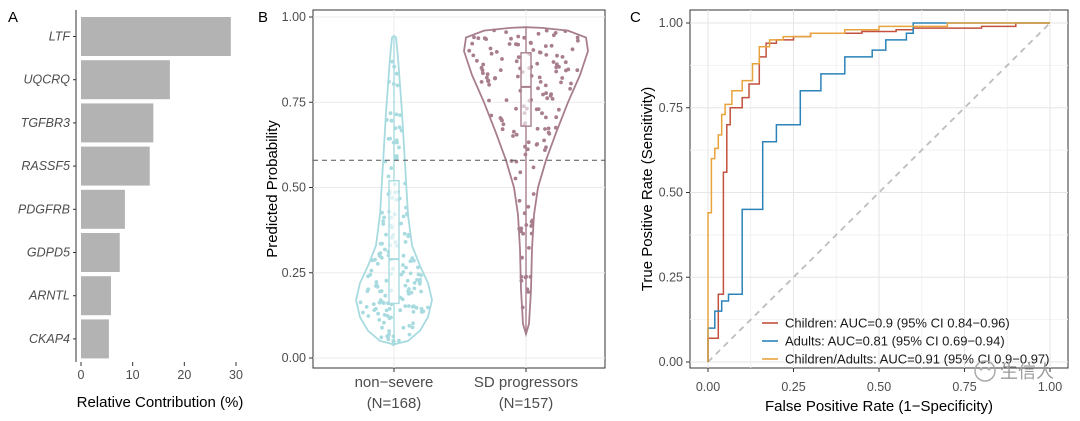  I want to click on category-label-ltf: LTF, so click(60, 37).